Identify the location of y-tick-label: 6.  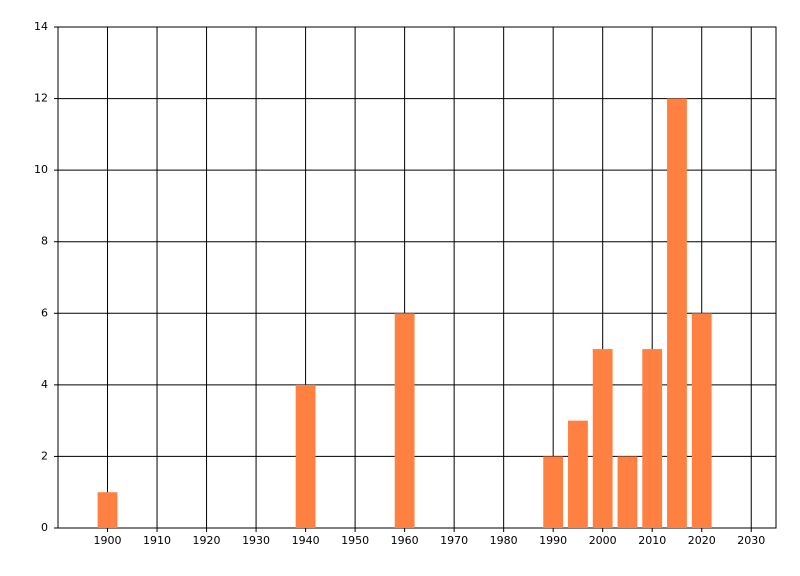
(44, 312).